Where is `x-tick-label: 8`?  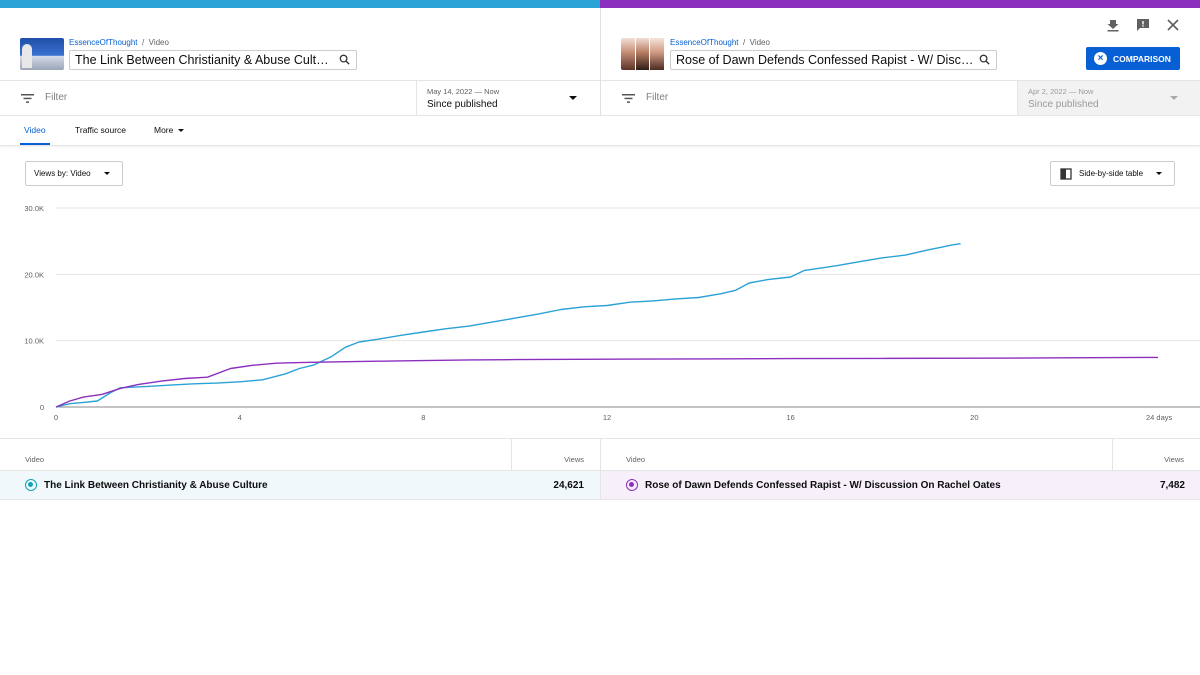 x-tick-label: 8 is located at coordinates (423, 417).